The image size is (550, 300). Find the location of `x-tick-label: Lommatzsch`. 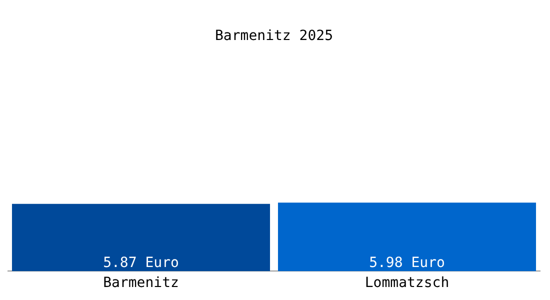

x-tick-label: Lommatzsch is located at coordinates (407, 283).